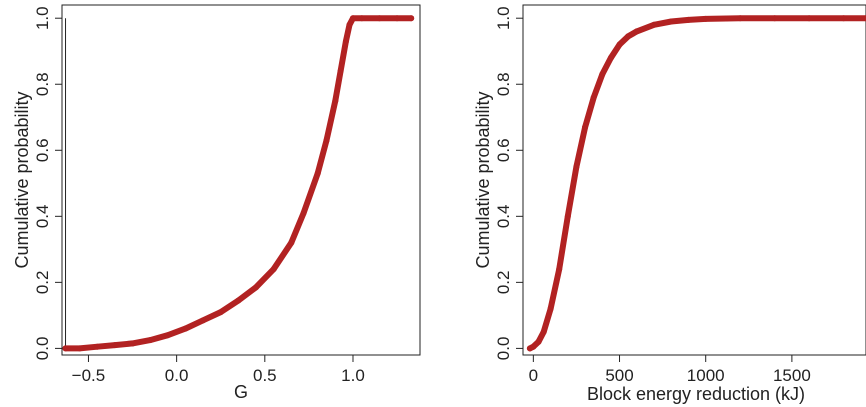 Image resolution: width=866 pixels, height=407 pixels. I want to click on x-axis-title: Block energy reduction (kJ), so click(696, 394).